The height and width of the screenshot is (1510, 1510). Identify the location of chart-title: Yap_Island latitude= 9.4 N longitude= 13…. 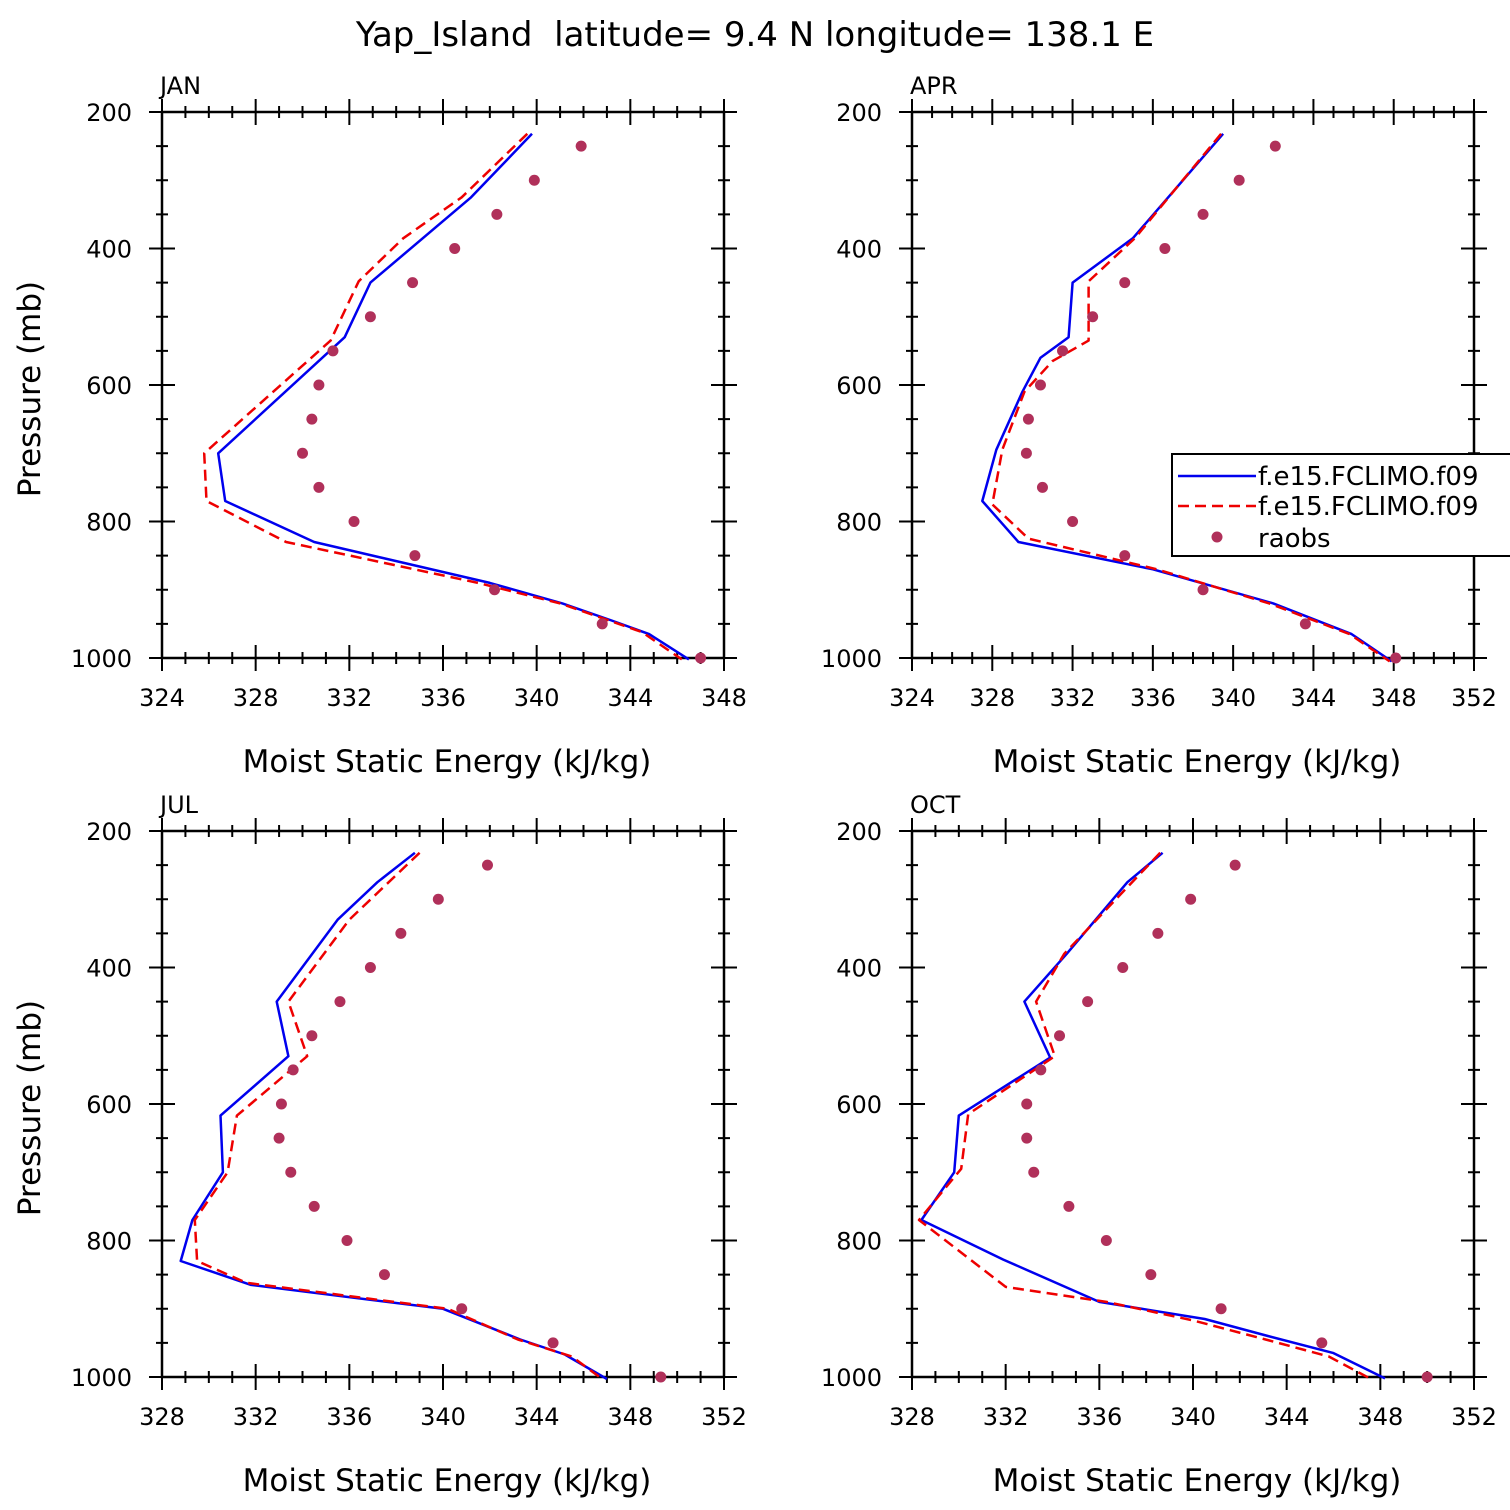
(754, 35).